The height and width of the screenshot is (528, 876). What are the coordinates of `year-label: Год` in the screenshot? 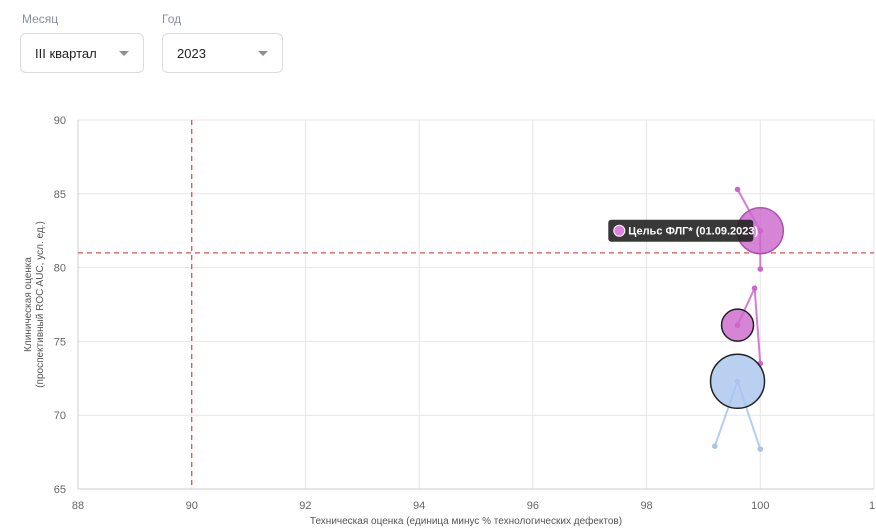 It's located at (172, 19).